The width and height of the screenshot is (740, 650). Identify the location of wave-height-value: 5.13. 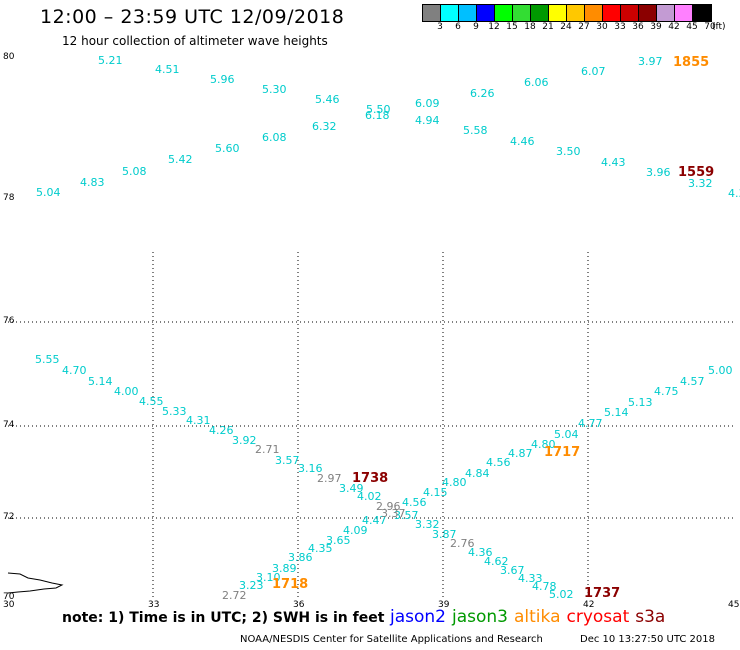
(640, 402).